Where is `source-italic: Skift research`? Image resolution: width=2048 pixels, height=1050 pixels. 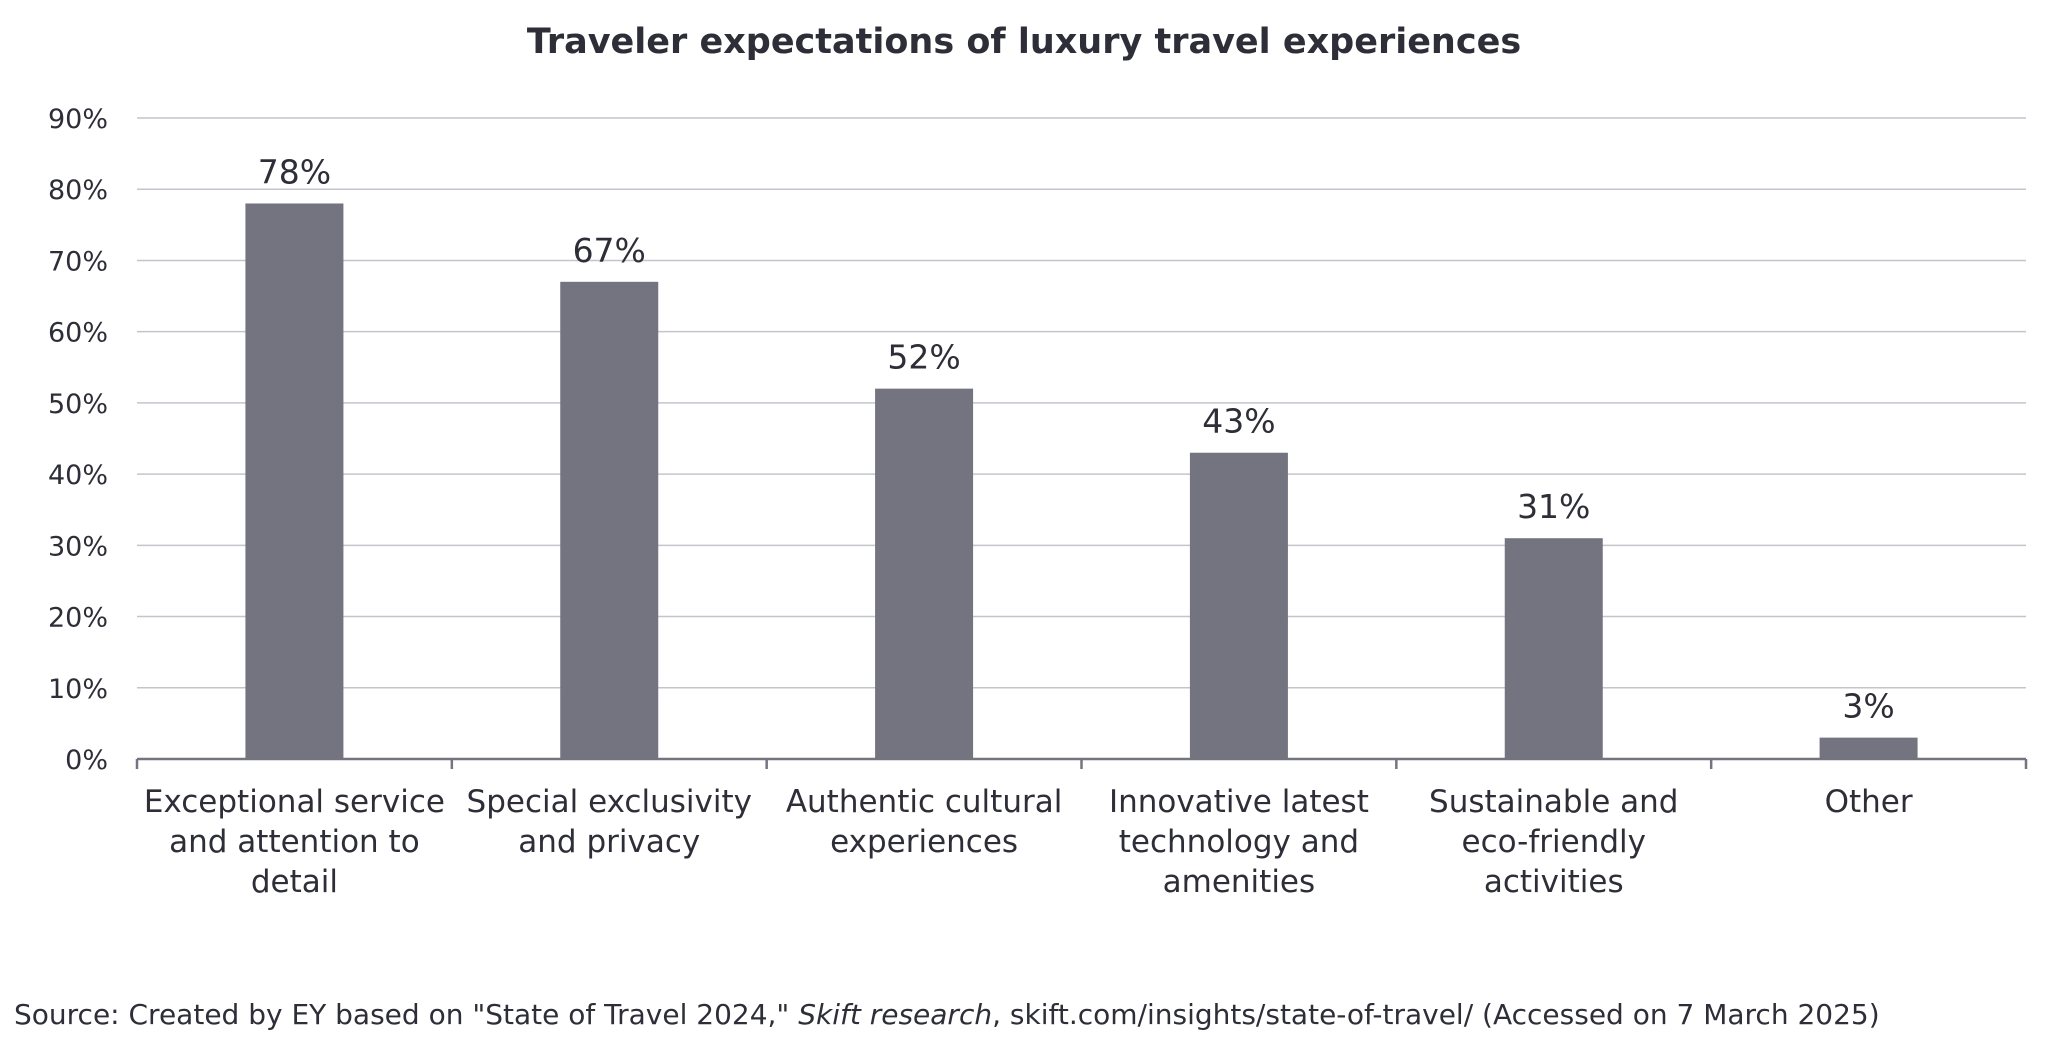 source-italic: Skift research is located at coordinates (895, 1014).